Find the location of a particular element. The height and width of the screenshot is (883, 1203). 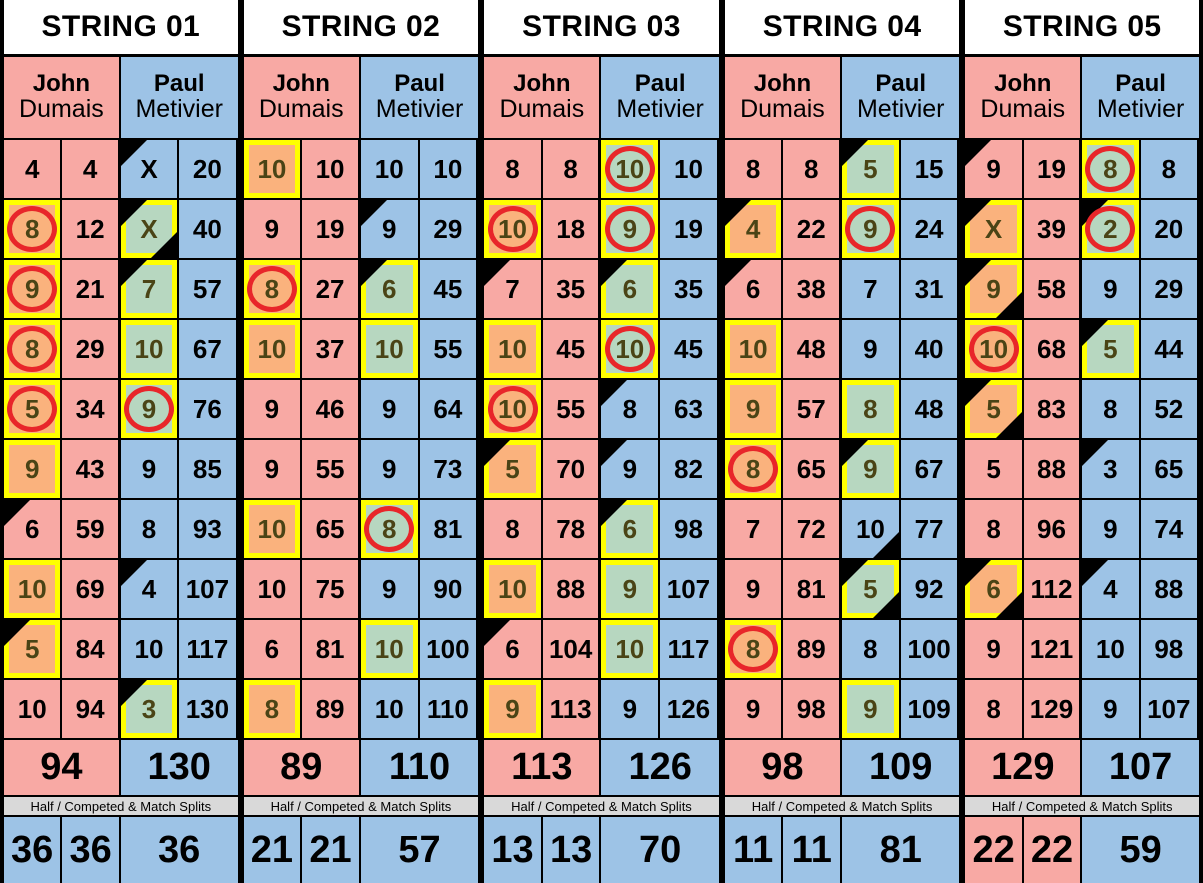

score-cell: 2 is located at coordinates (1111, 230).